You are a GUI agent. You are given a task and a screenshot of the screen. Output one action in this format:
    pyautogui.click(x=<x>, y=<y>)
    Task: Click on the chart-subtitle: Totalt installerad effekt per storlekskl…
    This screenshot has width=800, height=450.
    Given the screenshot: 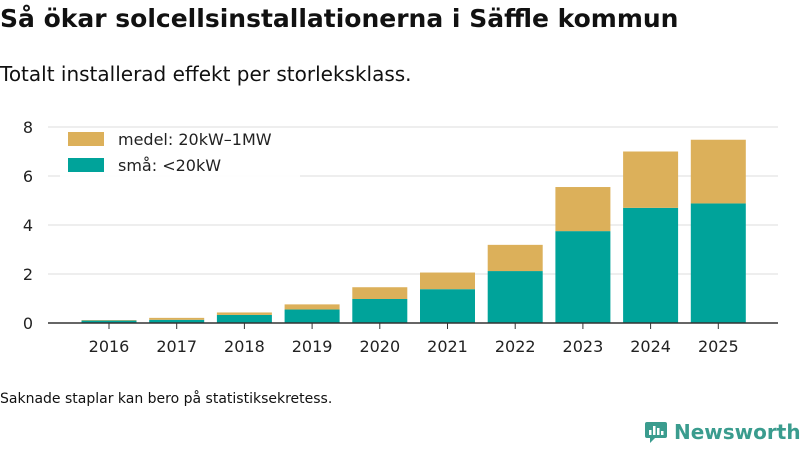 What is the action you would take?
    pyautogui.click(x=206, y=74)
    